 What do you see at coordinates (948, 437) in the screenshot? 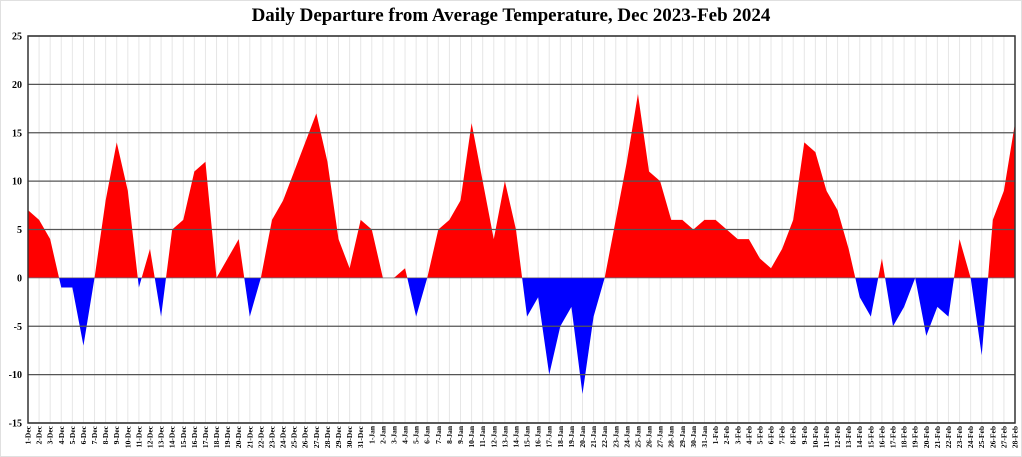
I see `x-tick-label: 22-Feb` at bounding box center [948, 437].